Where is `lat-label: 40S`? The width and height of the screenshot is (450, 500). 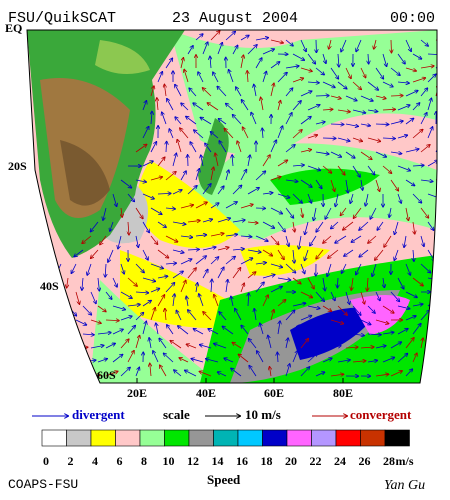
lat-label: 40S is located at coordinates (49, 286).